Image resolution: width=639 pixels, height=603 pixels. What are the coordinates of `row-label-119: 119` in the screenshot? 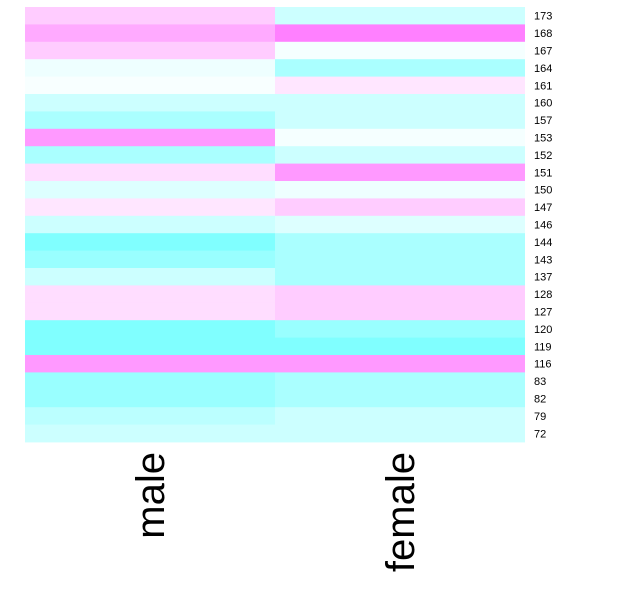 It's located at (543, 347).